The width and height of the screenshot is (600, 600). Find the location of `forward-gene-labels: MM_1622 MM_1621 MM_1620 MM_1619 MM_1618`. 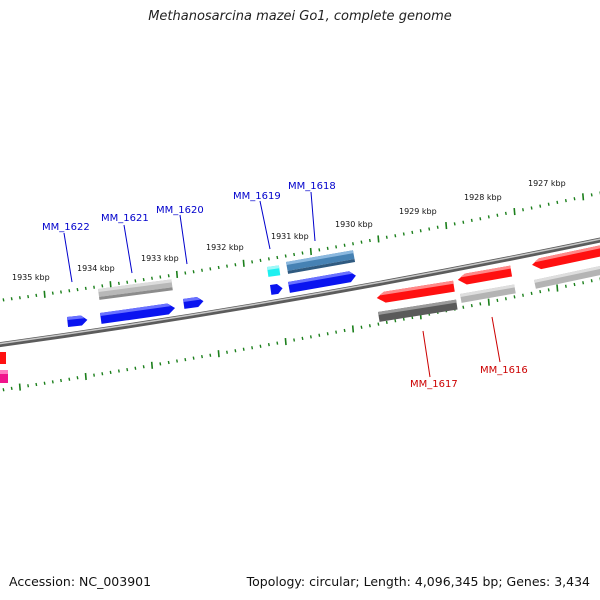

forward-gene-labels: MM_1622 MM_1621 MM_1620 MM_1619 MM_1618 is located at coordinates (189, 232).